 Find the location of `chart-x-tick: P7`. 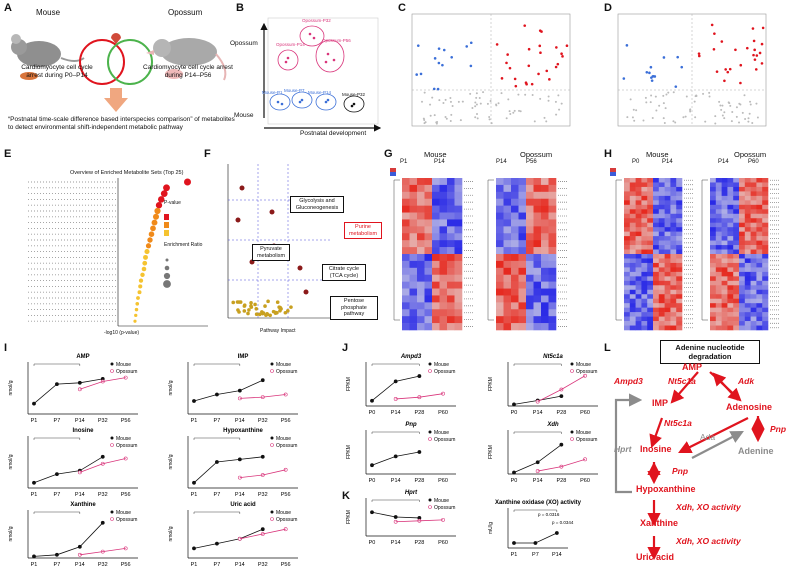

chart-x-tick: P7 is located at coordinates (57, 495).